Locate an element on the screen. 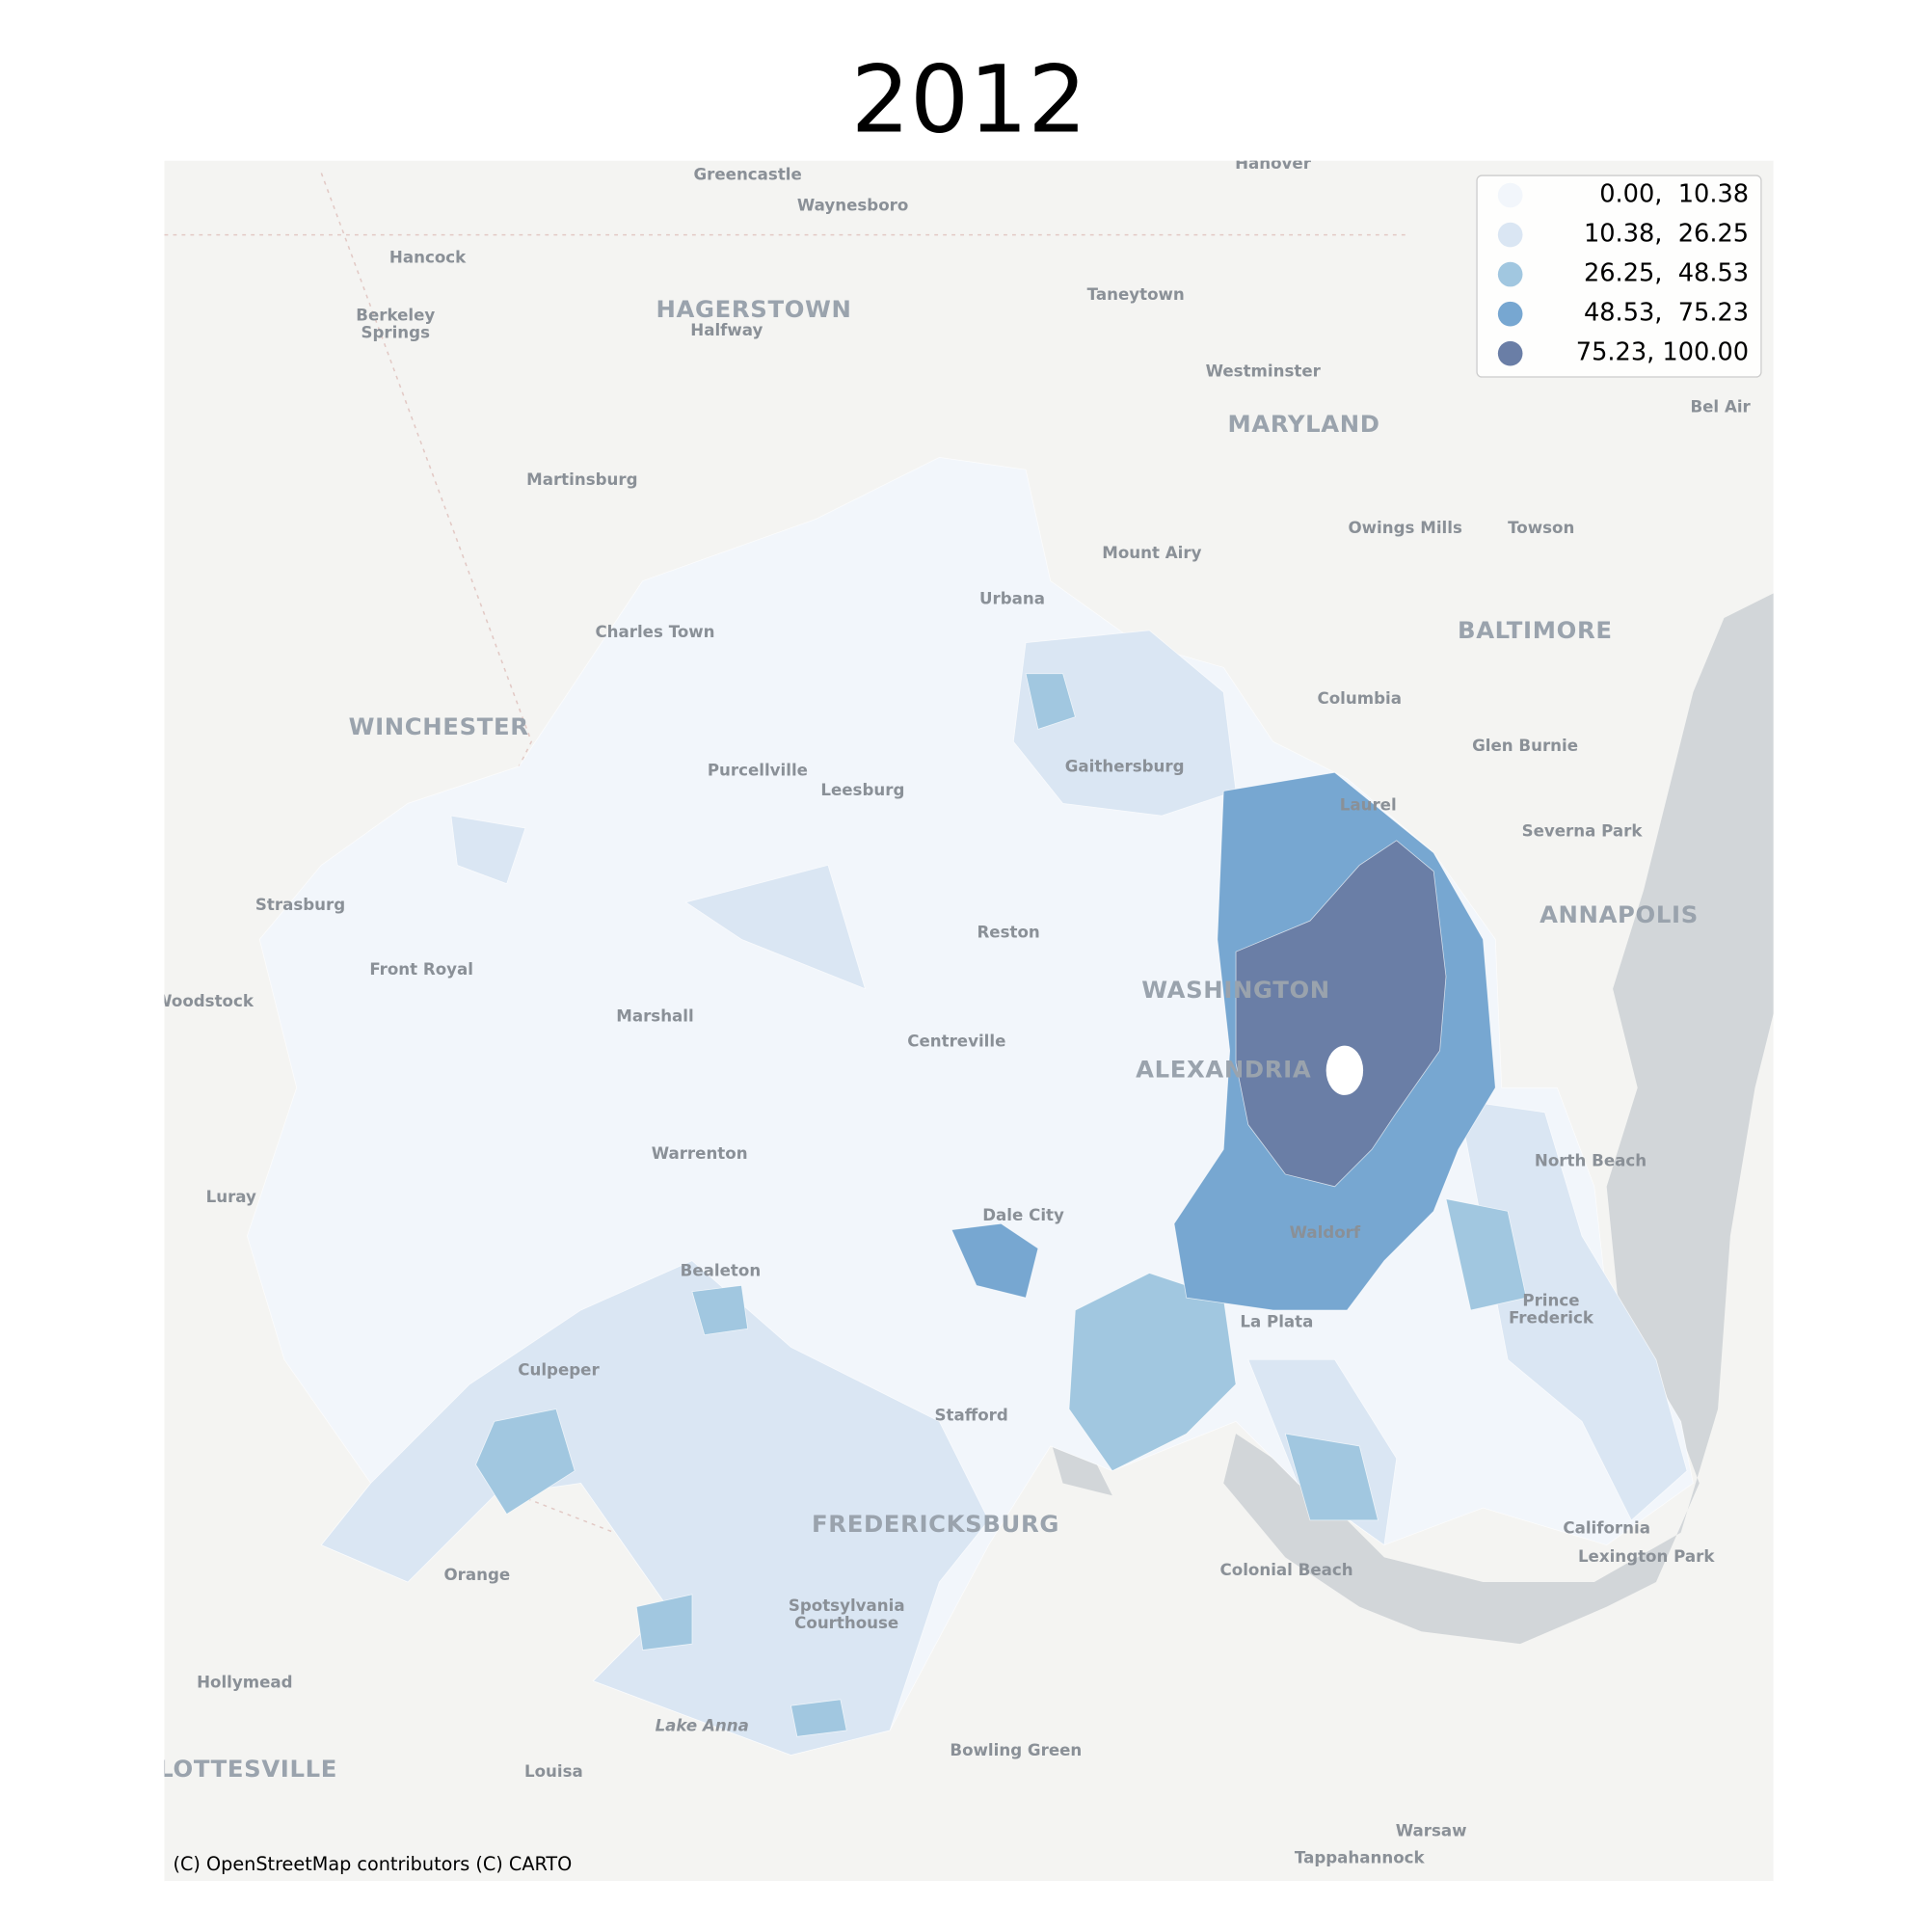  place-label: Warrenton is located at coordinates (700, 1154).